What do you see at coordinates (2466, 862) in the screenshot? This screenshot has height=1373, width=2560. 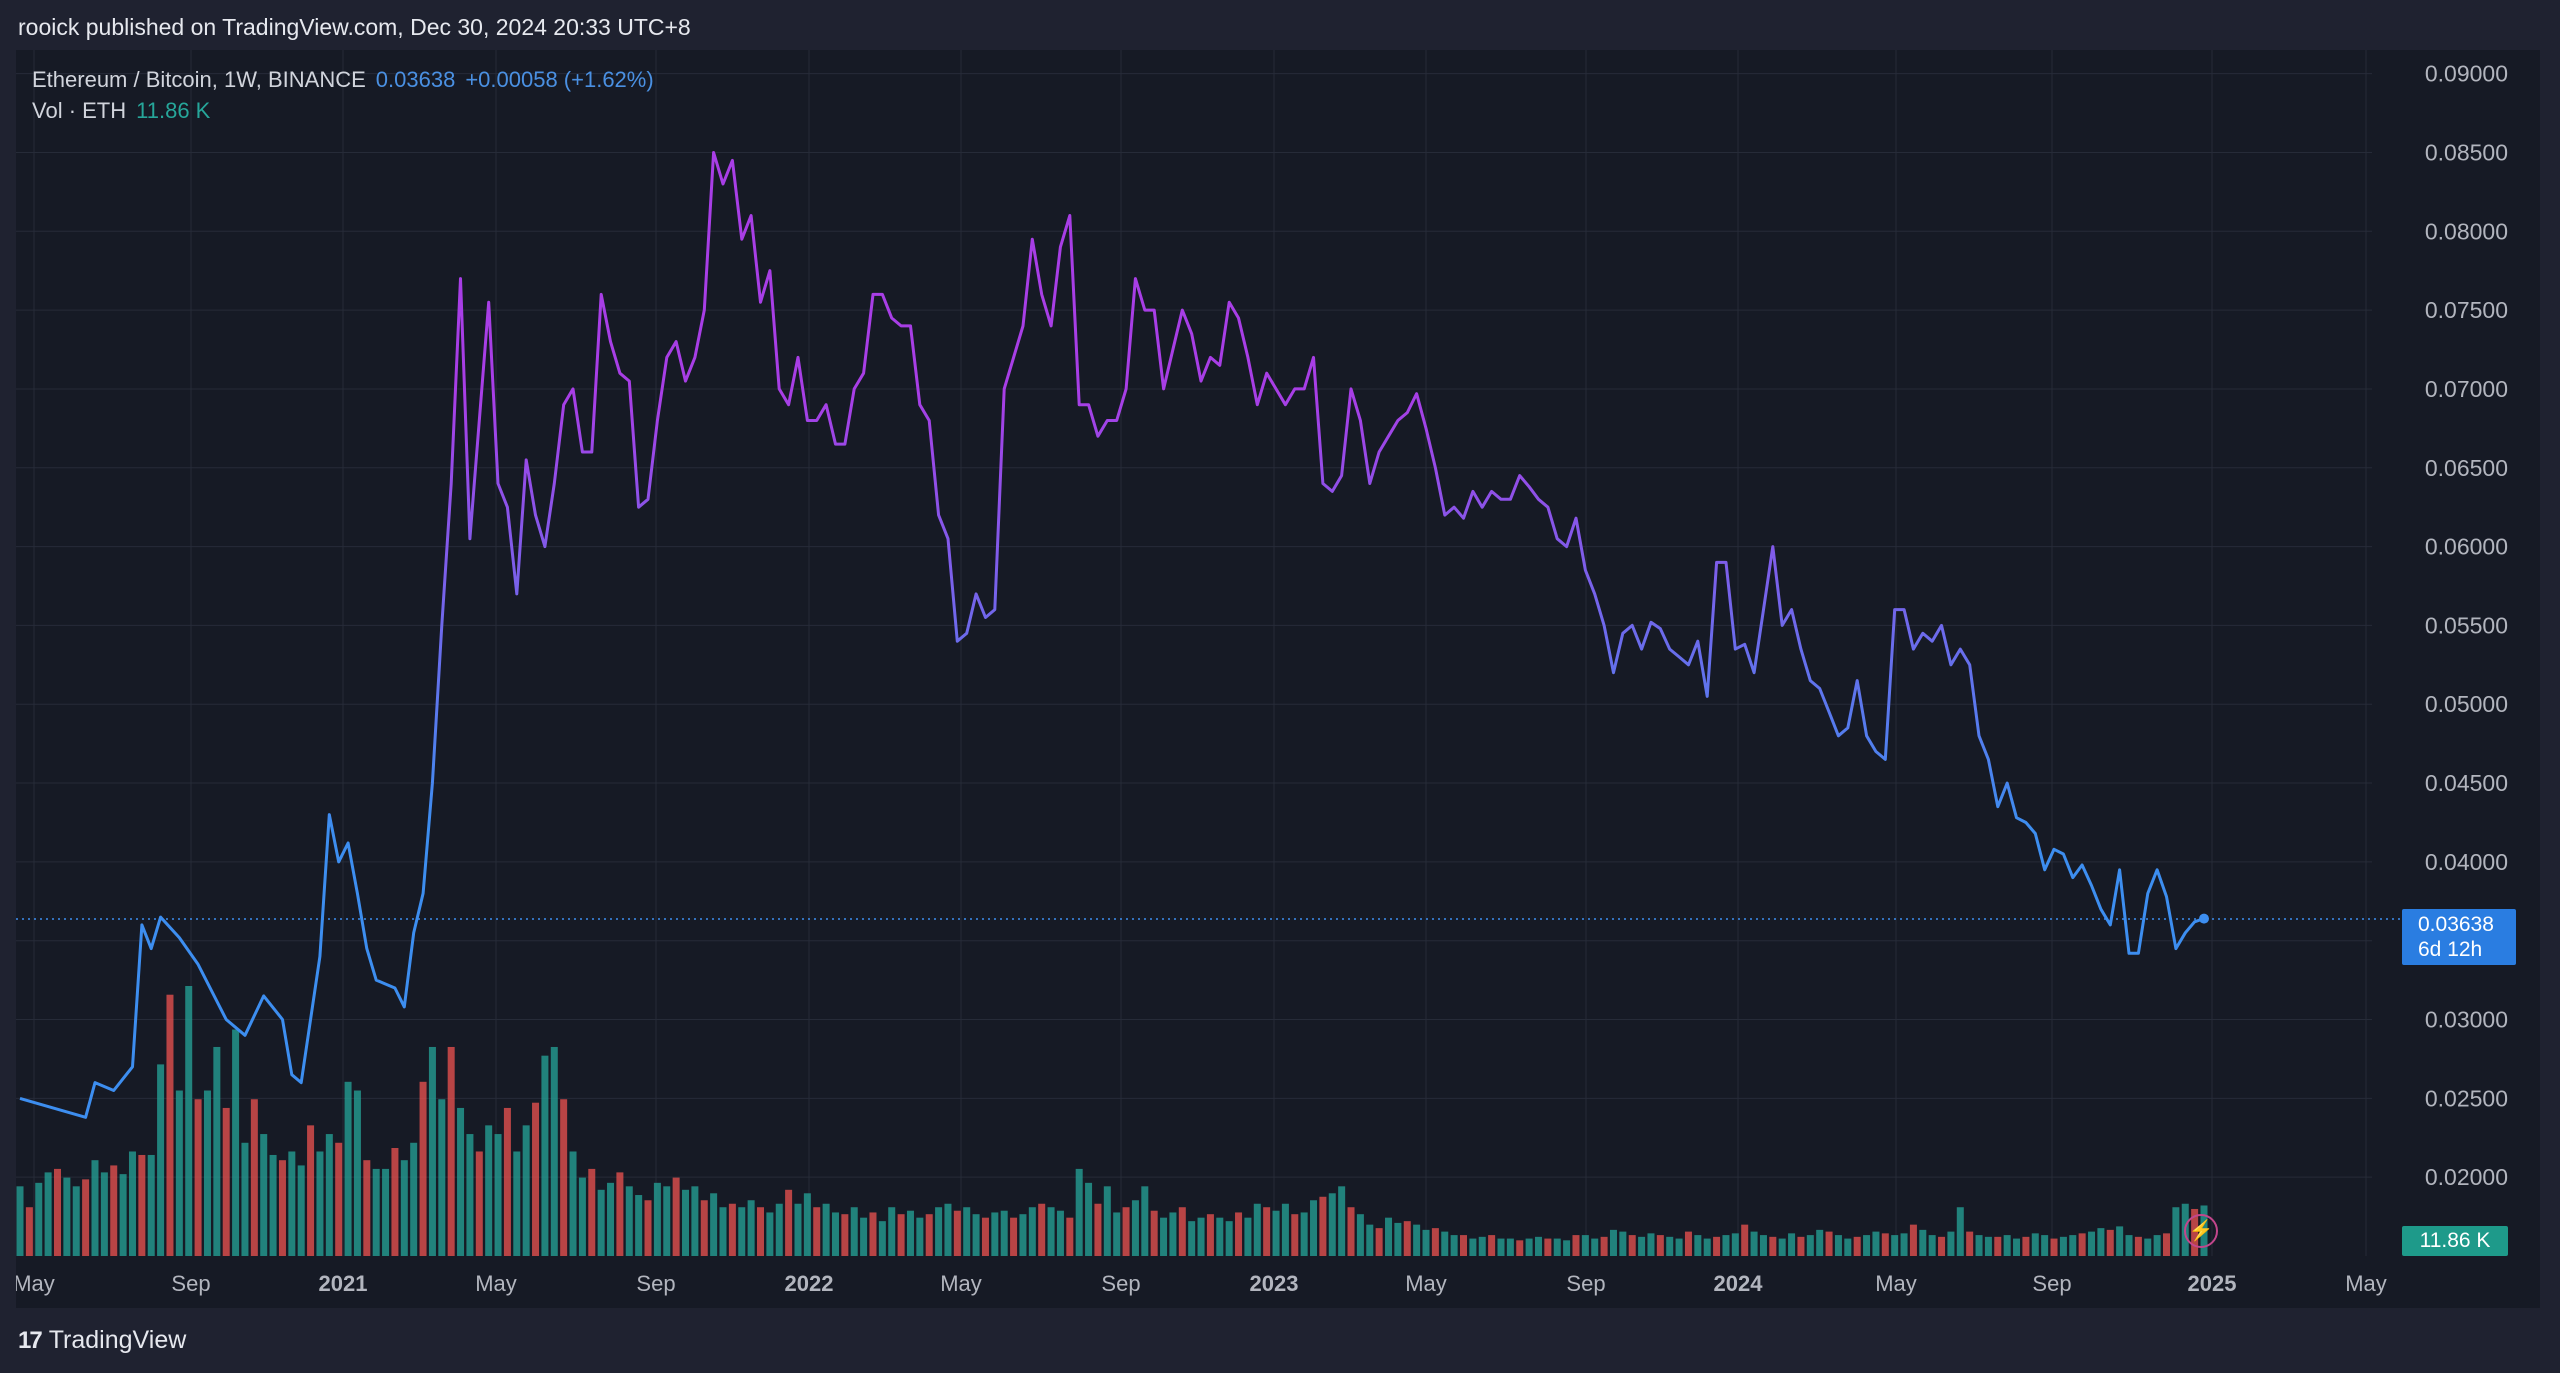 I see `y-tick-label: 0.04000` at bounding box center [2466, 862].